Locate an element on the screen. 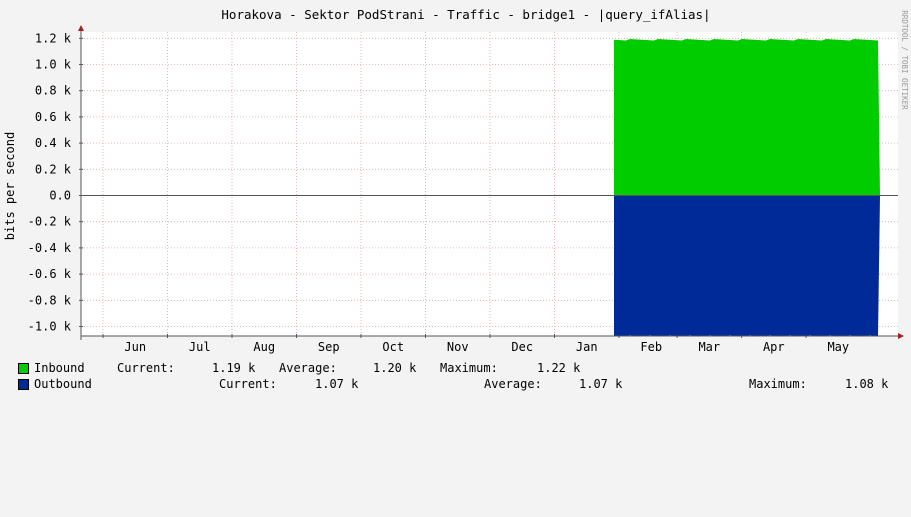  y-axis-arrow is located at coordinates (81, 28).